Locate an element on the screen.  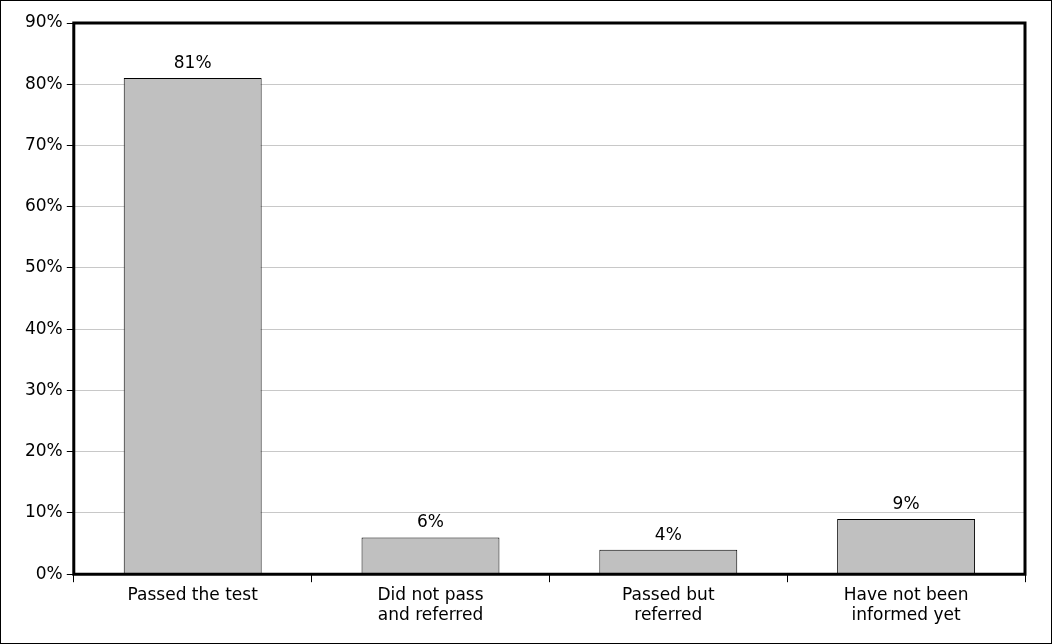
y-tick-label: 40% is located at coordinates (43, 327).